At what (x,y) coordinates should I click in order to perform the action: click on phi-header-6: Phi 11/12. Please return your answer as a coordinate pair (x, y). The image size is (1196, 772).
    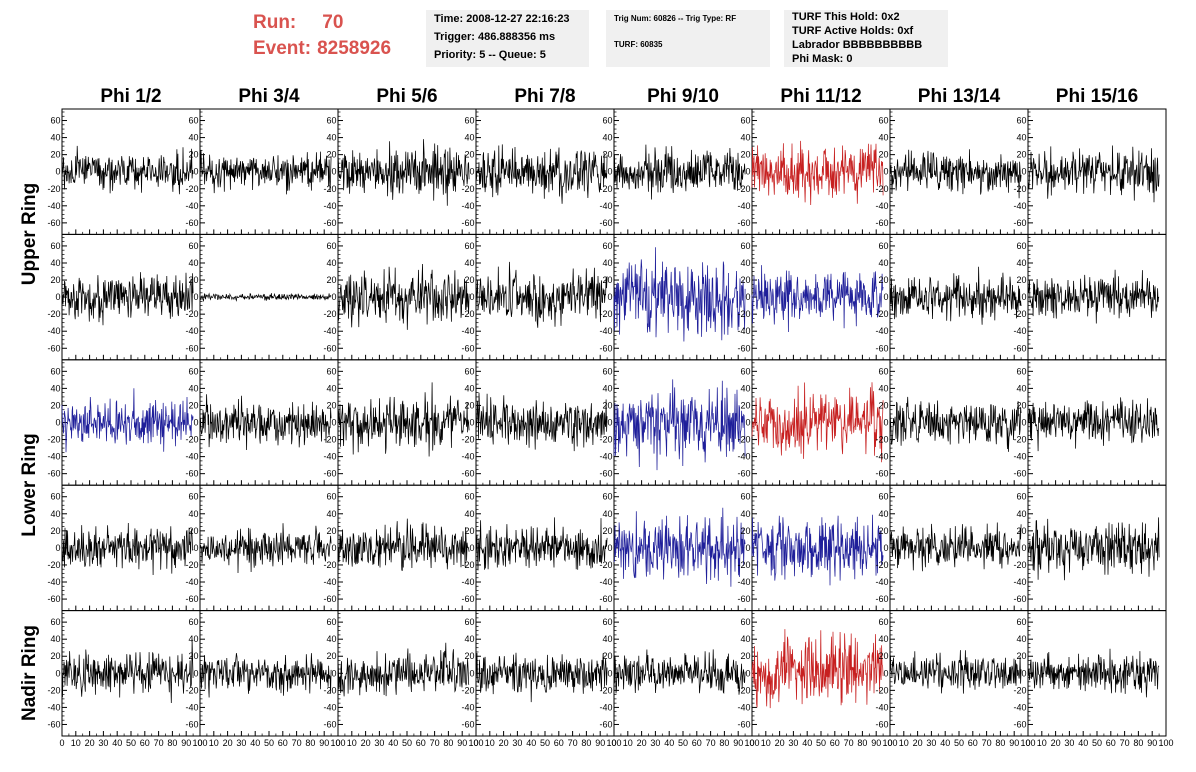
    Looking at the image, I should click on (821, 96).